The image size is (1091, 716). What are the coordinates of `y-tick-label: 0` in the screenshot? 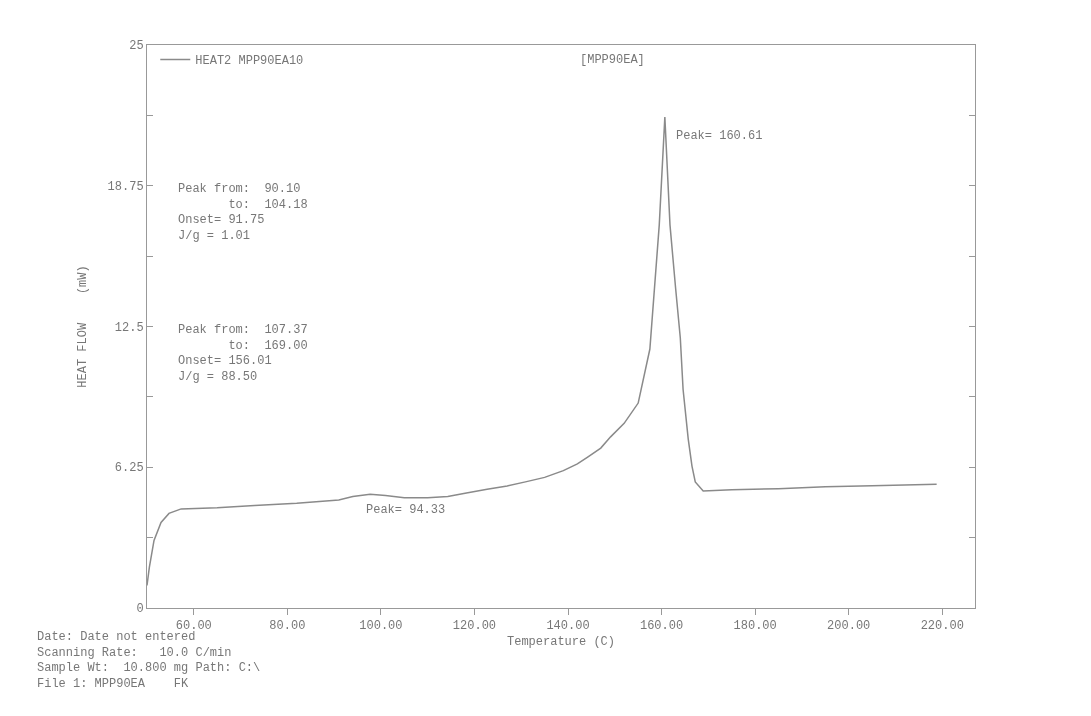 It's located at (140, 609).